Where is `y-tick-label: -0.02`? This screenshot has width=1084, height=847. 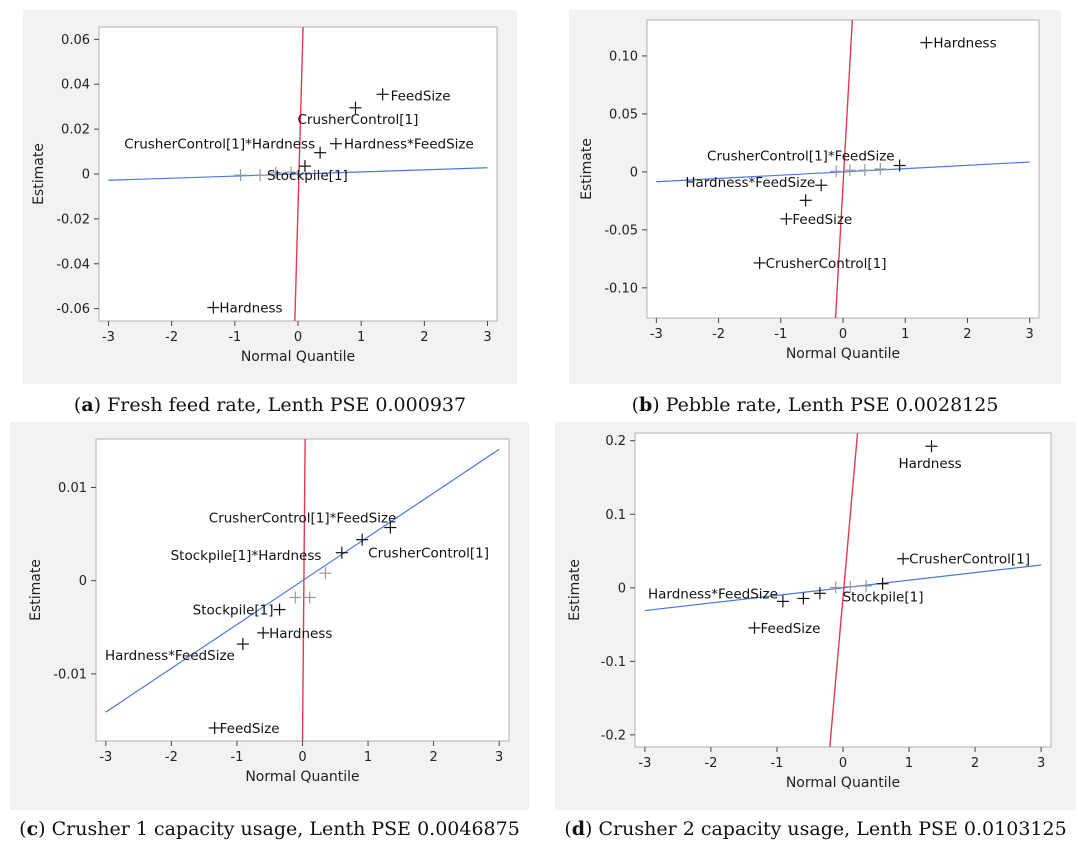
y-tick-label: -0.02 is located at coordinates (73, 219).